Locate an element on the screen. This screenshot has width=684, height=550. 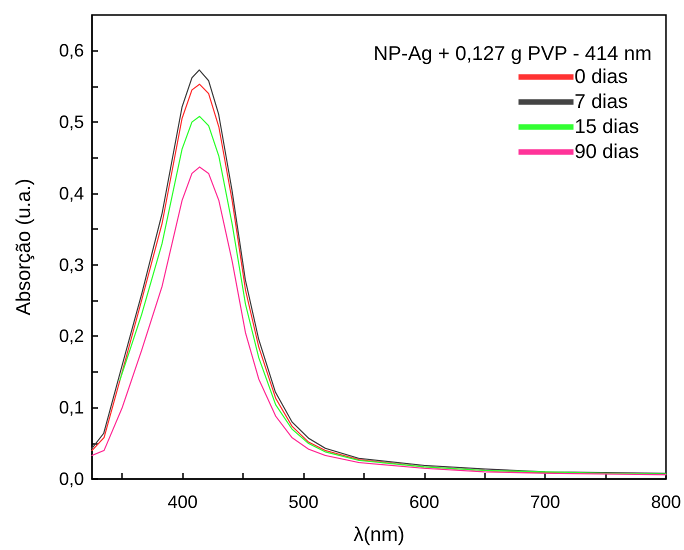
legend-label: 15 dias is located at coordinates (607, 127).